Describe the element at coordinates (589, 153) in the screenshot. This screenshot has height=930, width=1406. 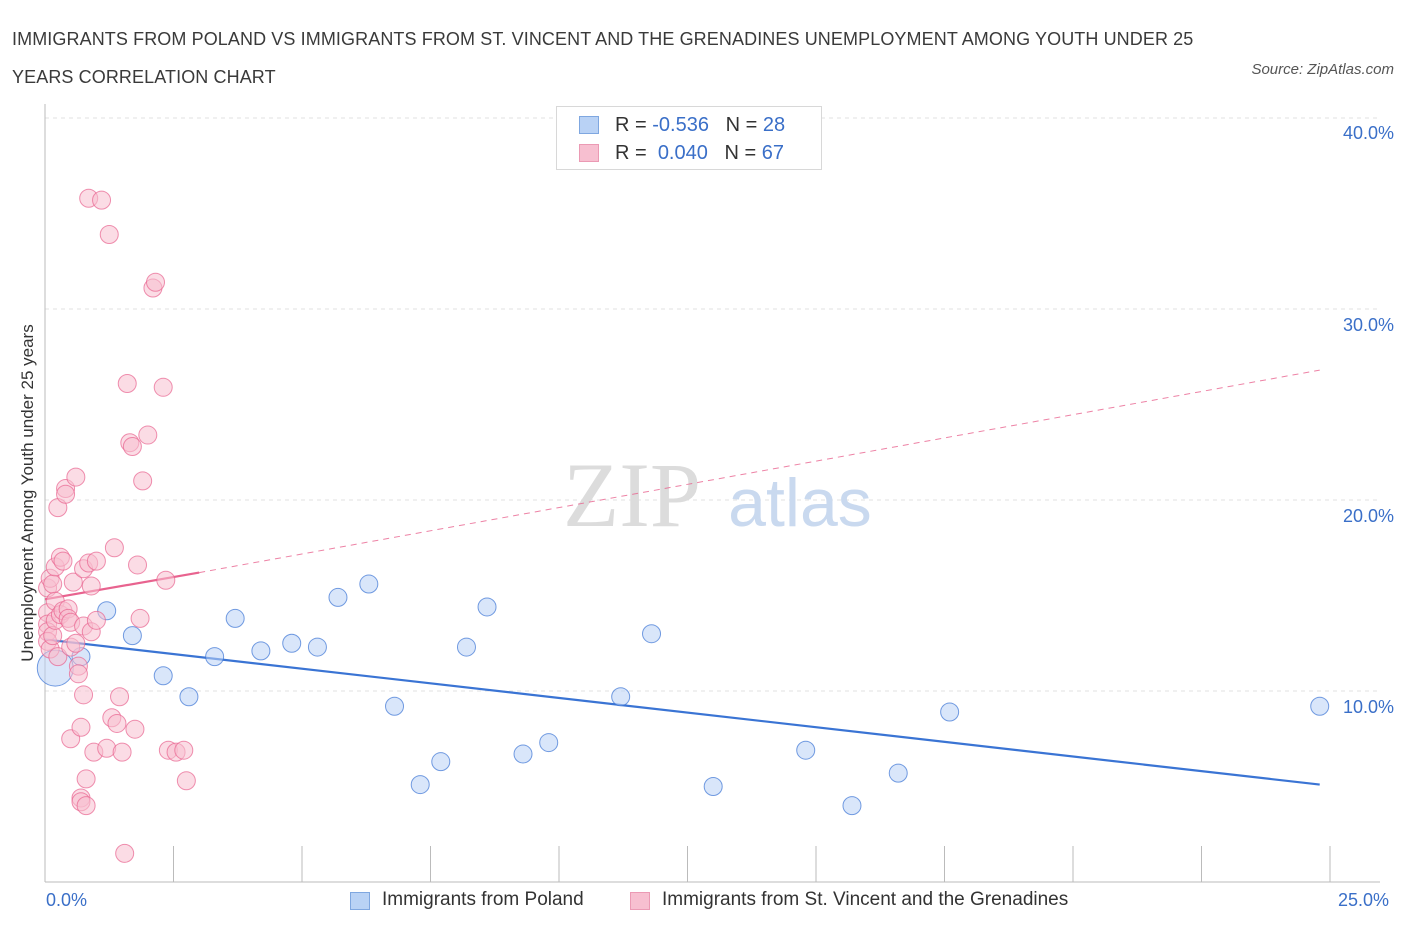
I see `stvincent-swatch` at that location.